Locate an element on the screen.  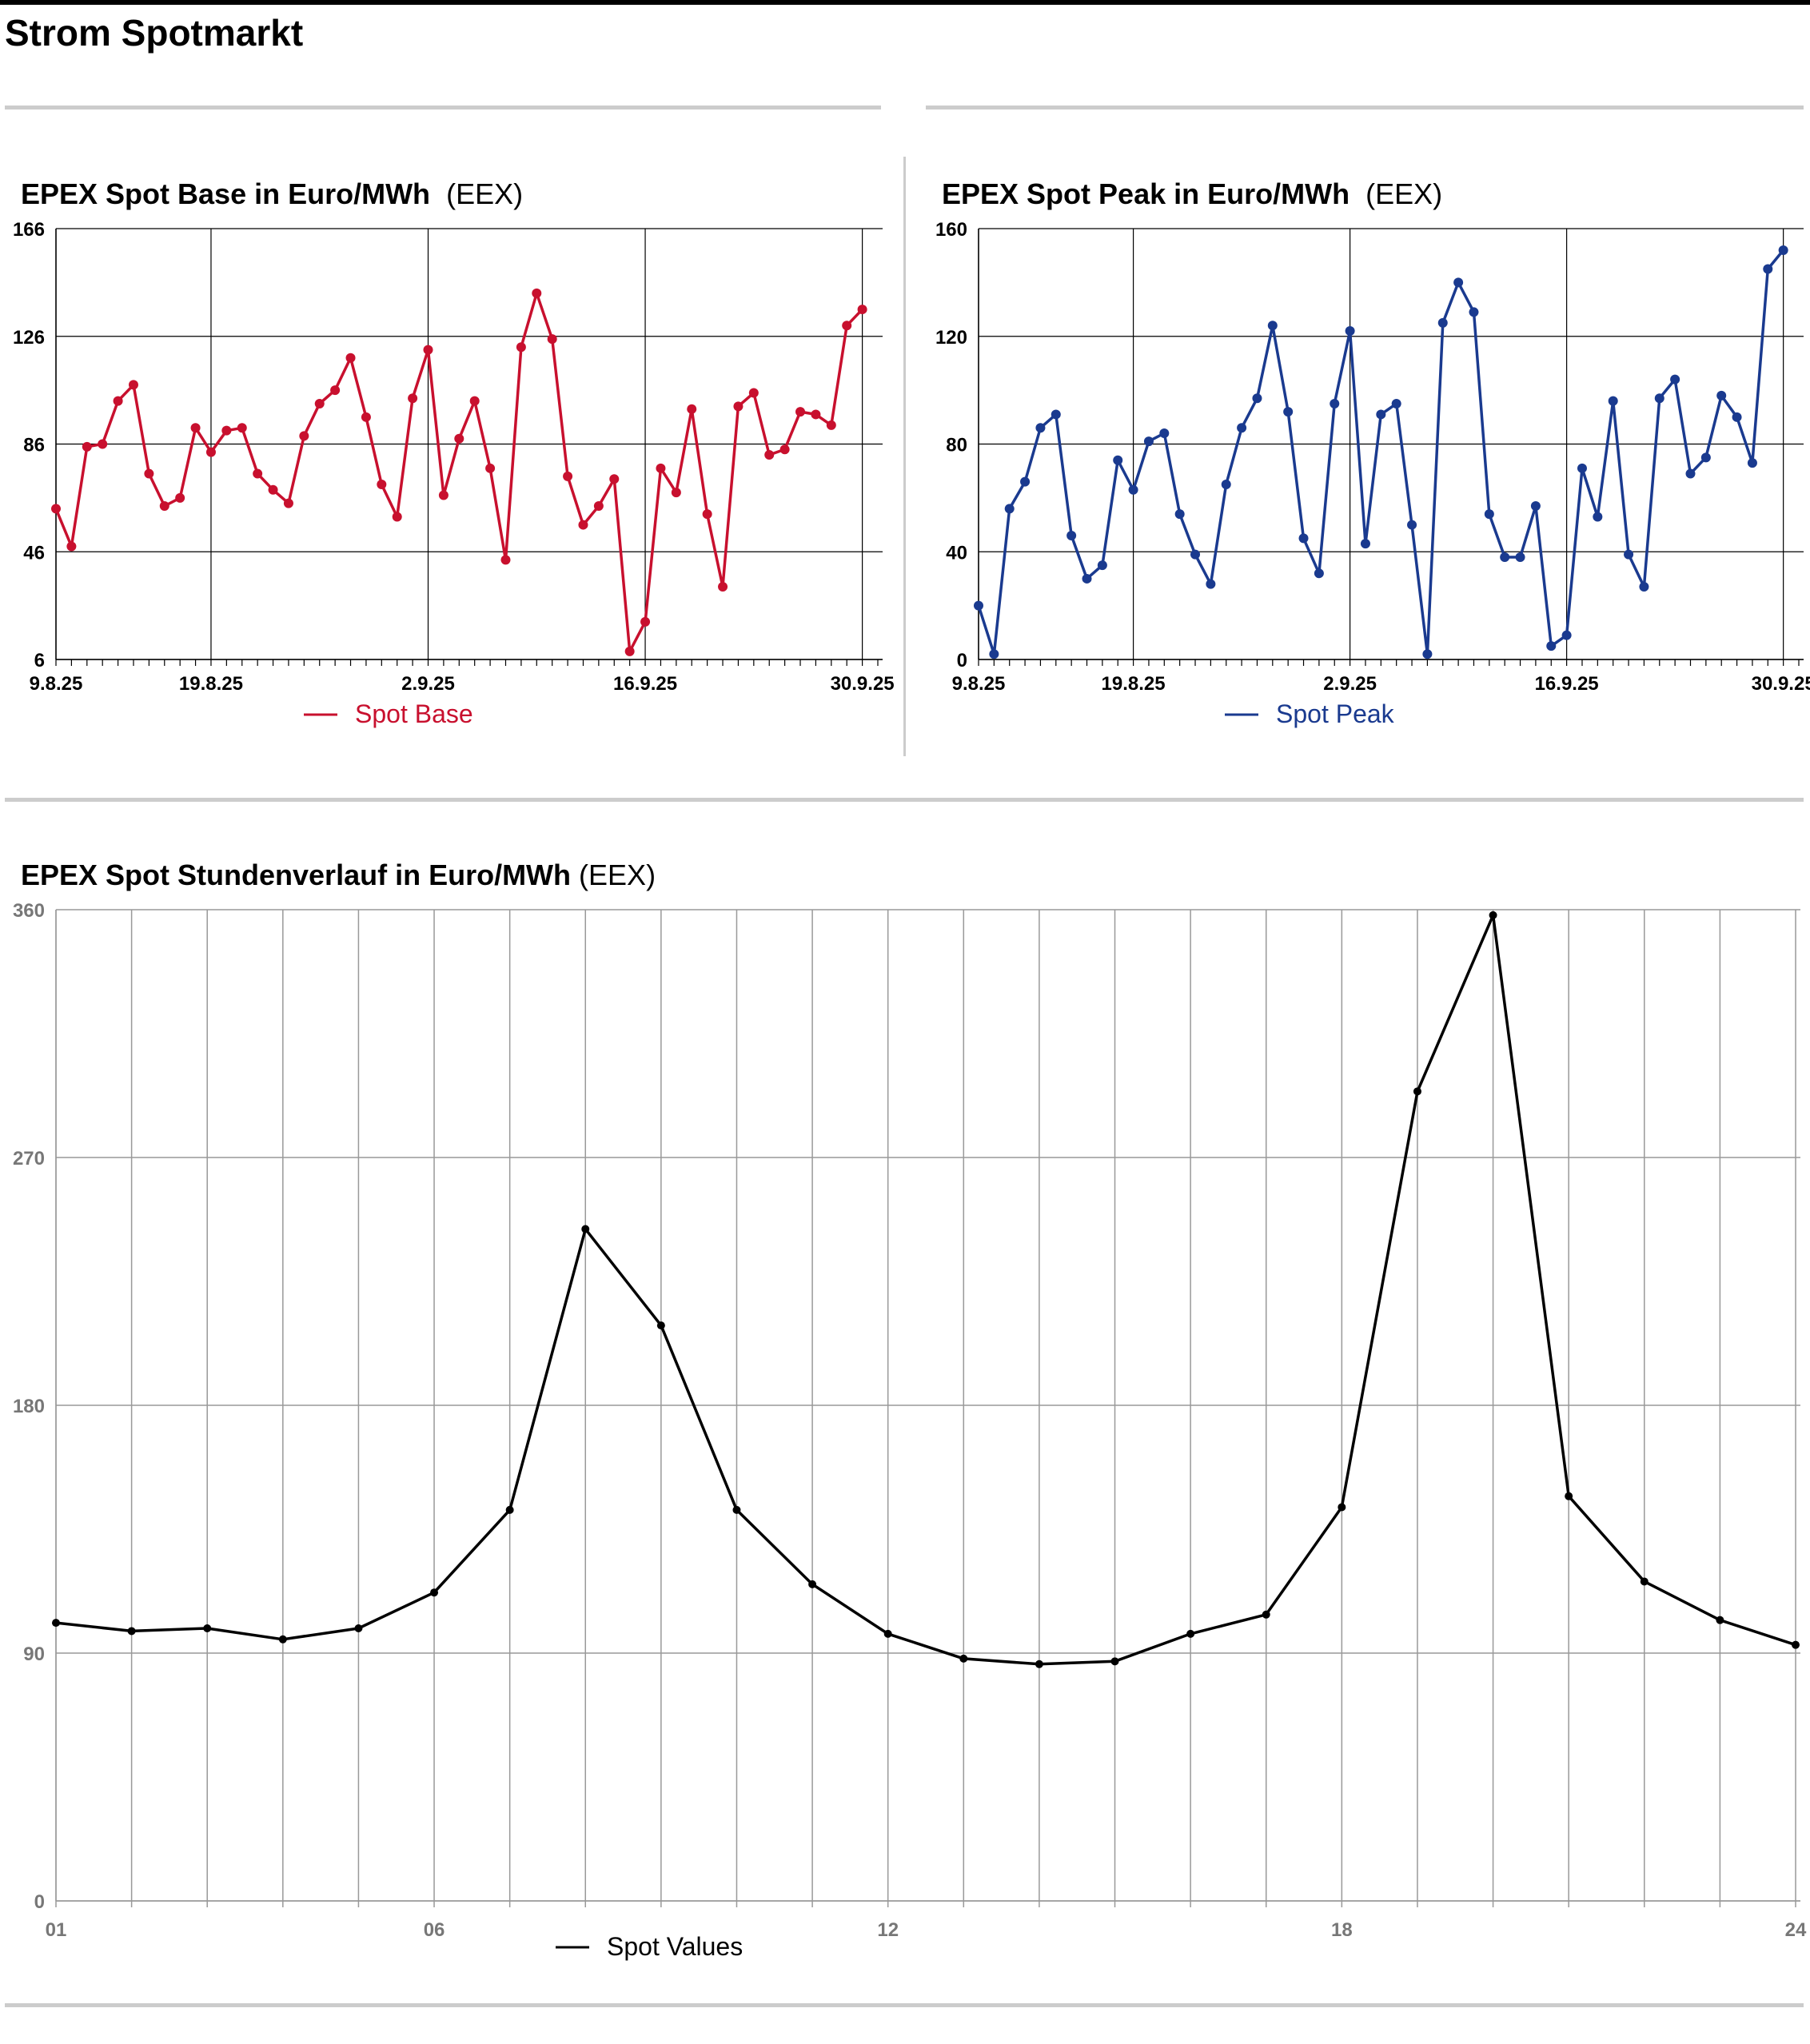
peak-y-tick-label: 40 is located at coordinates (956, 553).